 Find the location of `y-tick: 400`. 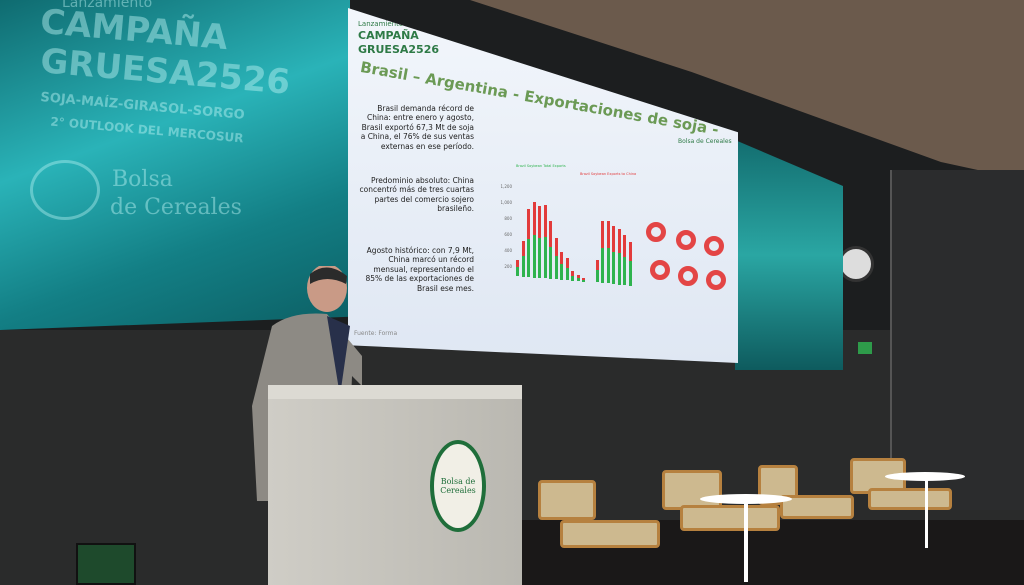

y-tick: 400 is located at coordinates (508, 250).